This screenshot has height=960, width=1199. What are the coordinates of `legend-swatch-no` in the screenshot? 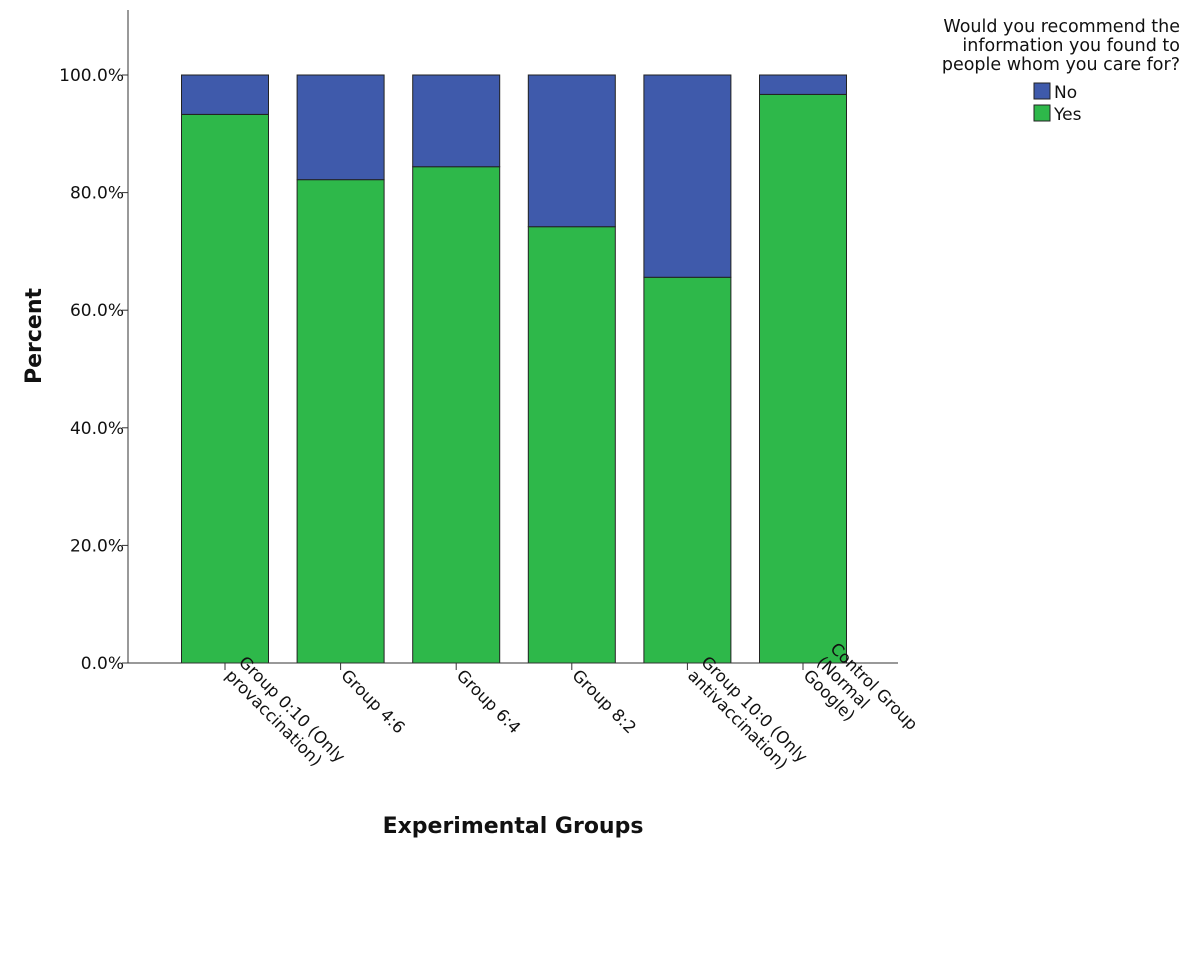 It's located at (1042, 91).